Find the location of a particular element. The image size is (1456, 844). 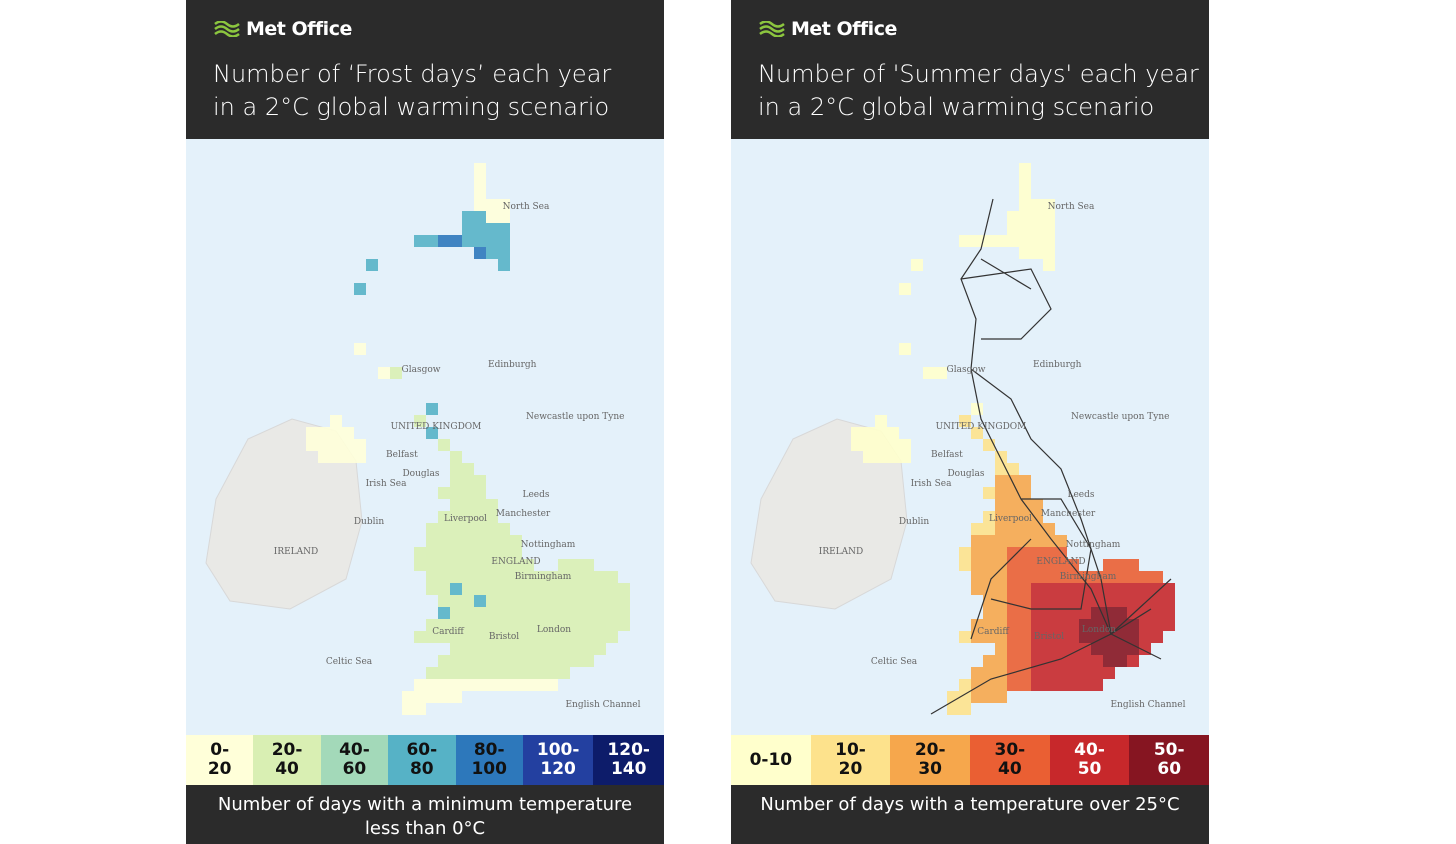

legend-cell: 40-60 is located at coordinates (354, 760).